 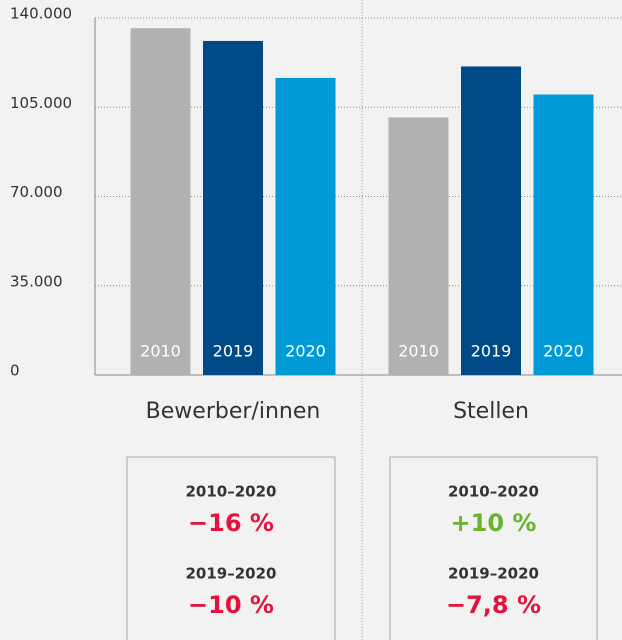 I want to click on annotation-change: +10 %, so click(x=494, y=523).